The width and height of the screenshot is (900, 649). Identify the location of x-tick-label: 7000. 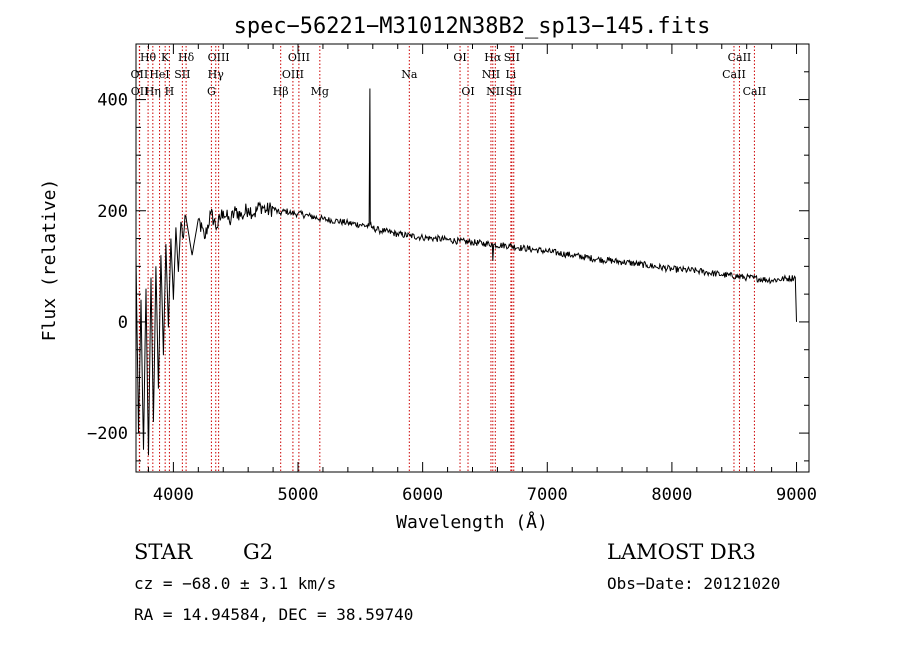
(547, 495).